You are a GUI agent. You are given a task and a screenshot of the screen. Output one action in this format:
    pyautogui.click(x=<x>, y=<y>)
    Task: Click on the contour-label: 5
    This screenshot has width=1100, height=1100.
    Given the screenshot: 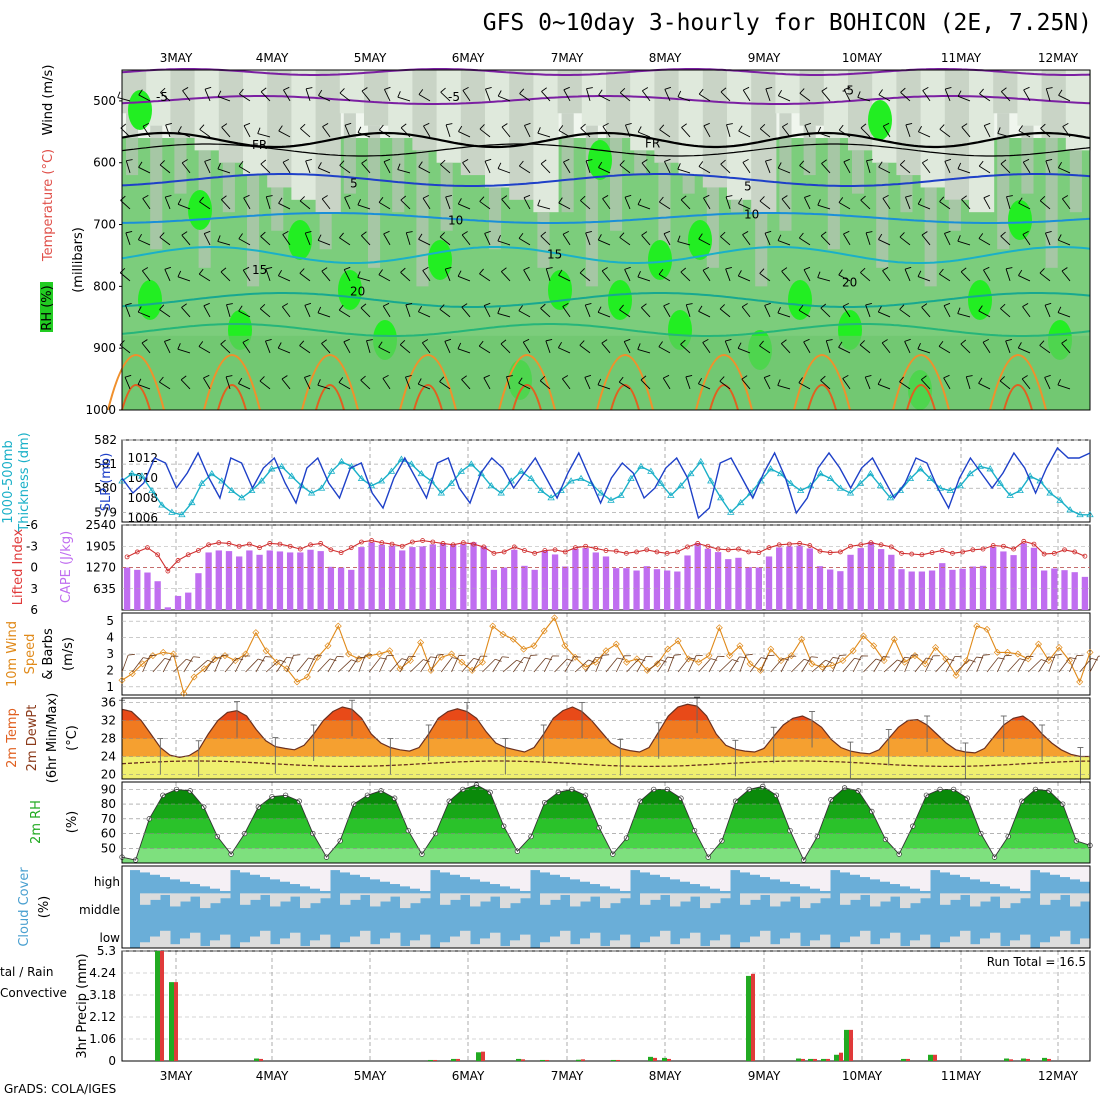 What is the action you would take?
    pyautogui.click(x=748, y=187)
    